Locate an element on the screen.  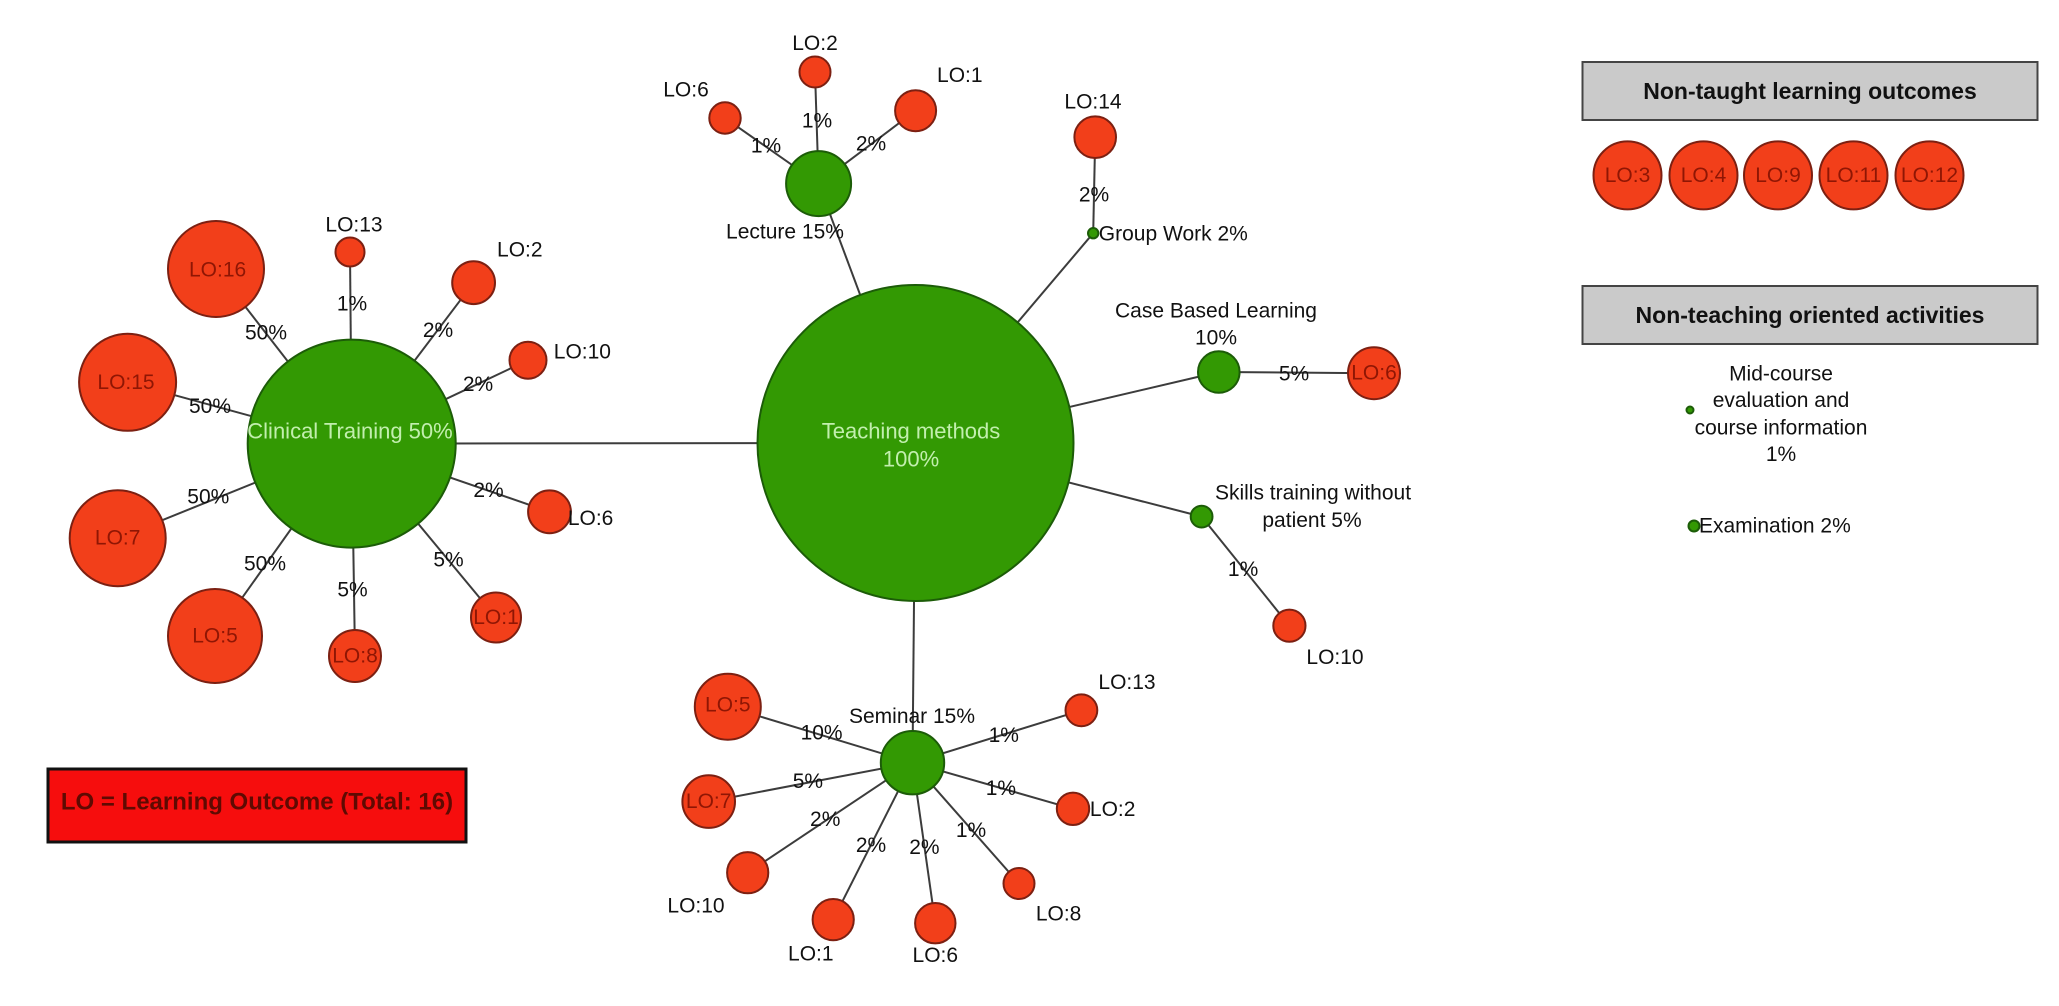
svg-text: Mid-course is located at coordinates (1781, 374).